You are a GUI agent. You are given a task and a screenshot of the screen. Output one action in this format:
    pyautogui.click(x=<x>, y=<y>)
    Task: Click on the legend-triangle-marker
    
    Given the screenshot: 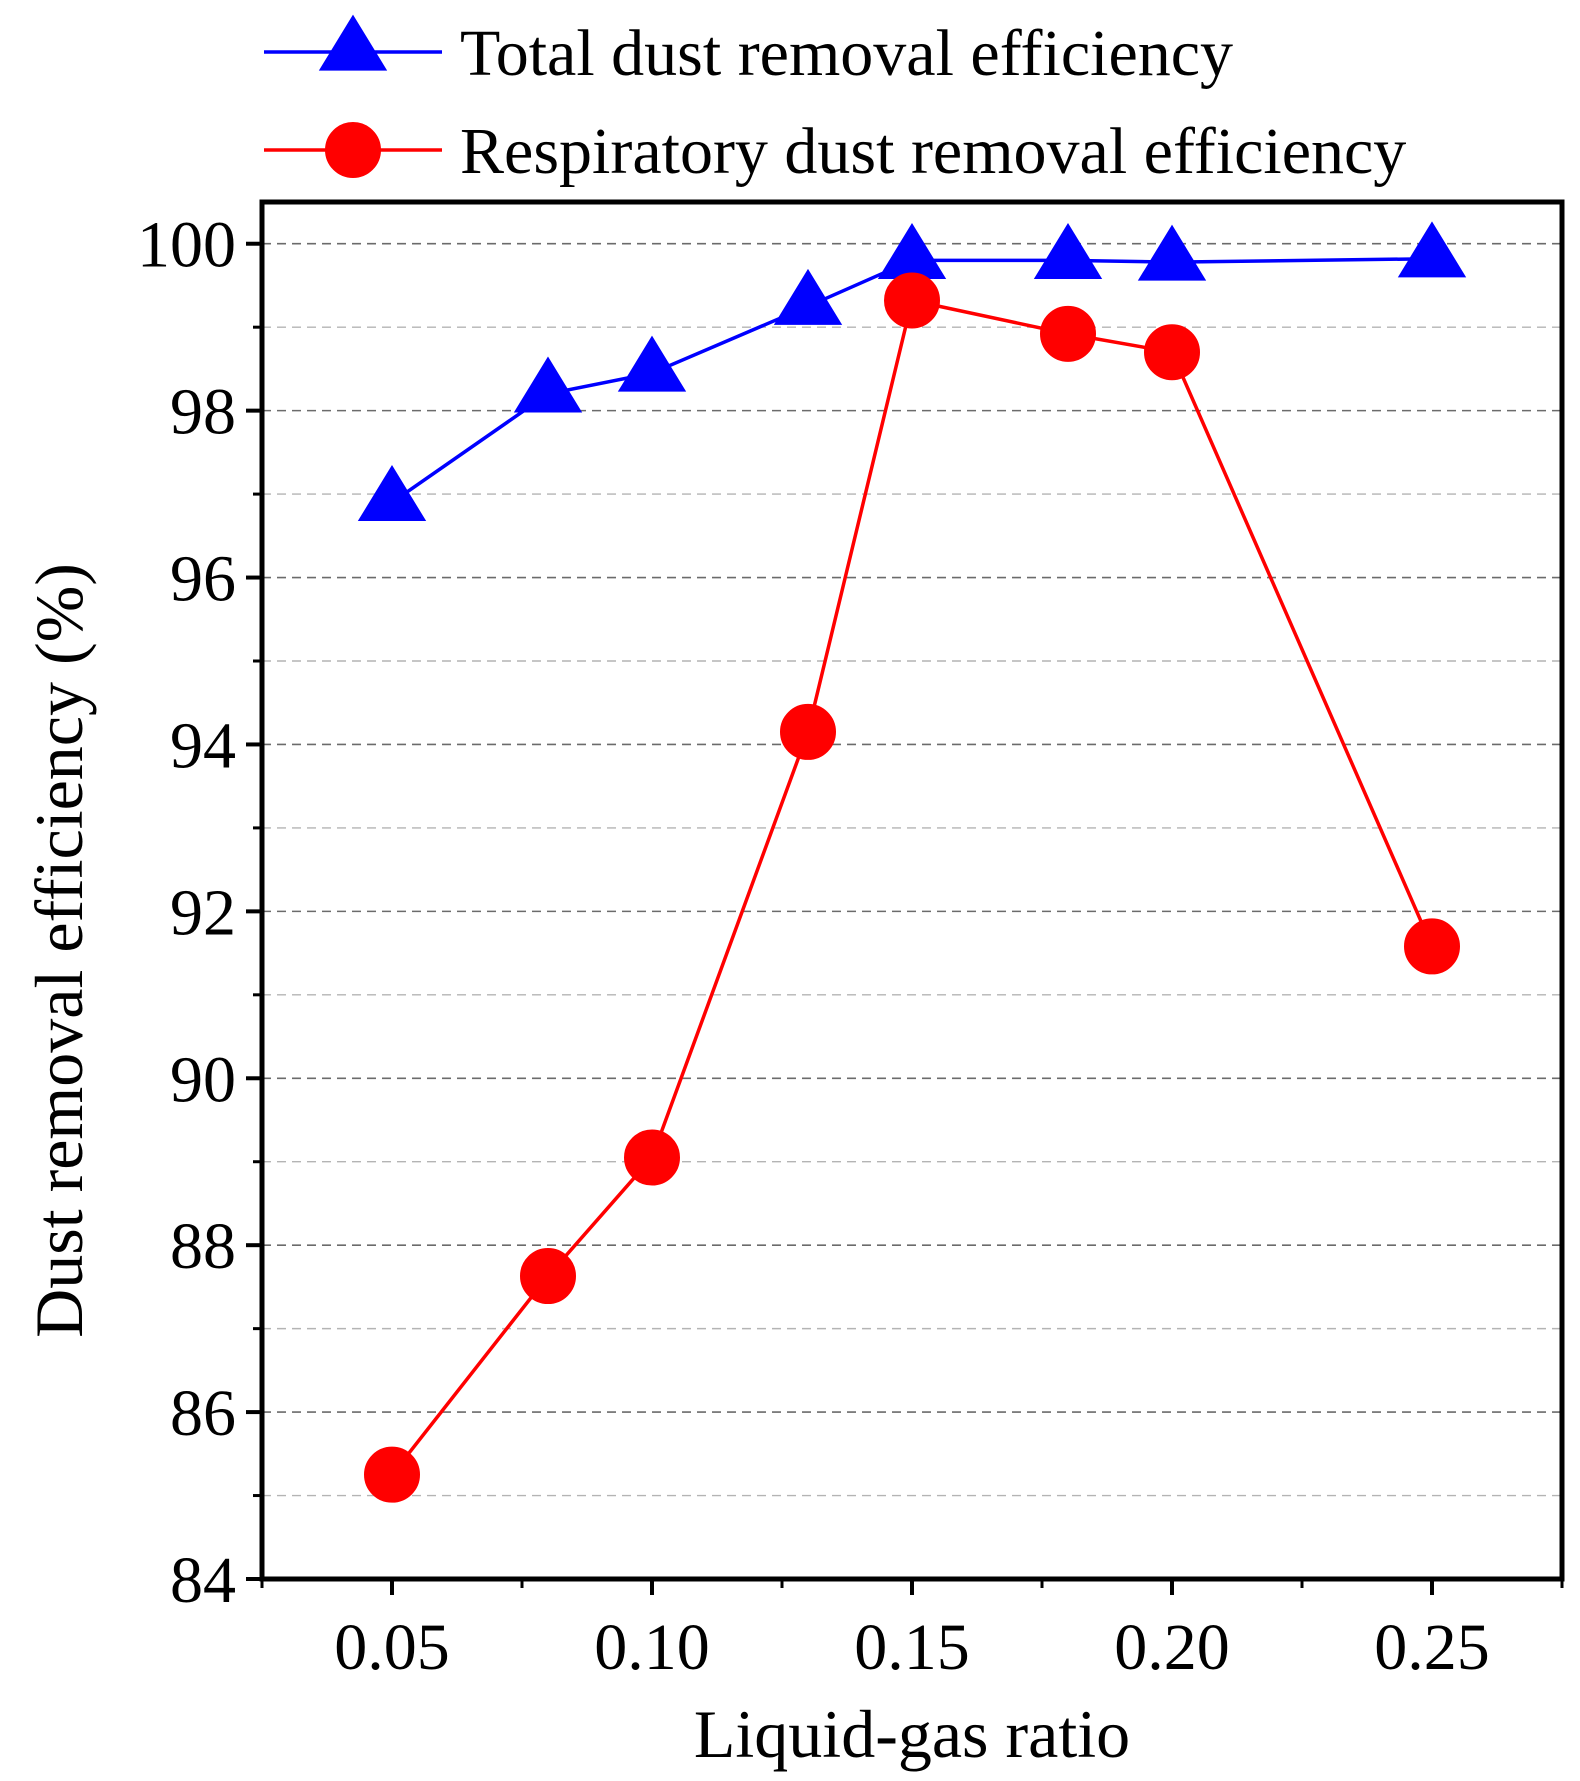 What is the action you would take?
    pyautogui.click(x=353, y=42)
    